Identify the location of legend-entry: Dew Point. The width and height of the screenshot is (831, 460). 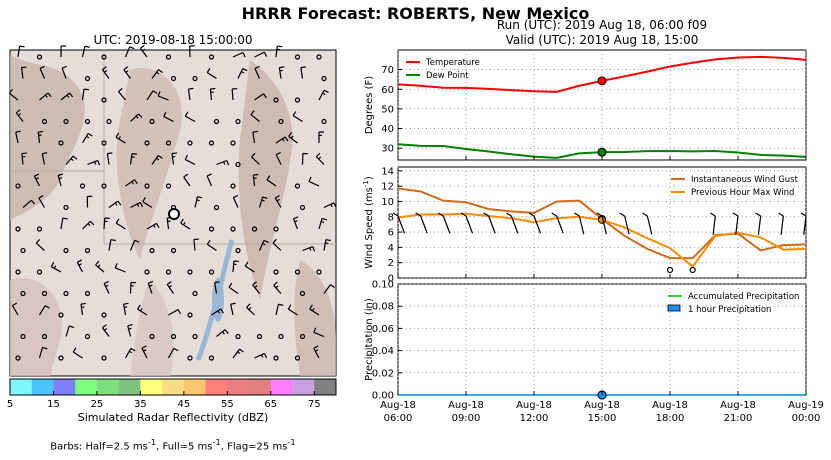
(447, 76).